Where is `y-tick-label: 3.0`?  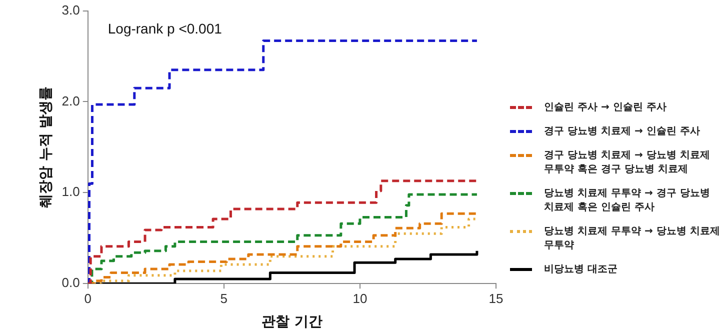
y-tick-label: 3.0 is located at coordinates (71, 10).